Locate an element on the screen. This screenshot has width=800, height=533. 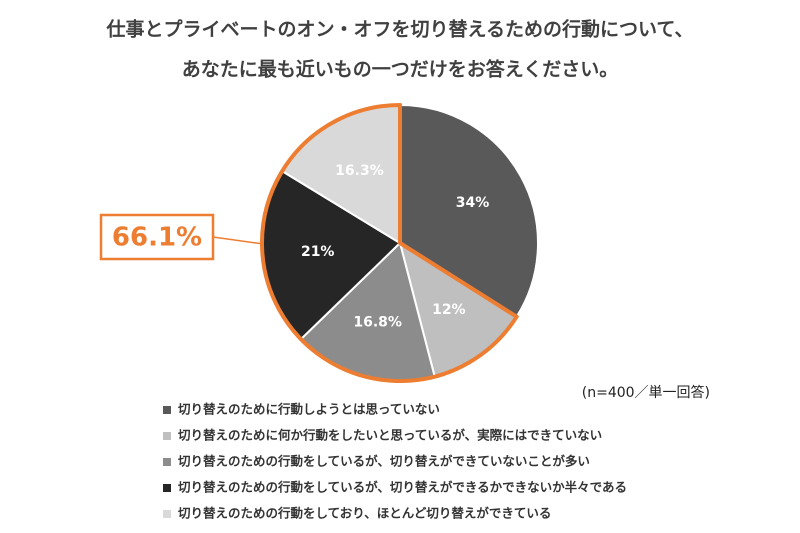
callout-label: 66.1% is located at coordinates (157, 238).